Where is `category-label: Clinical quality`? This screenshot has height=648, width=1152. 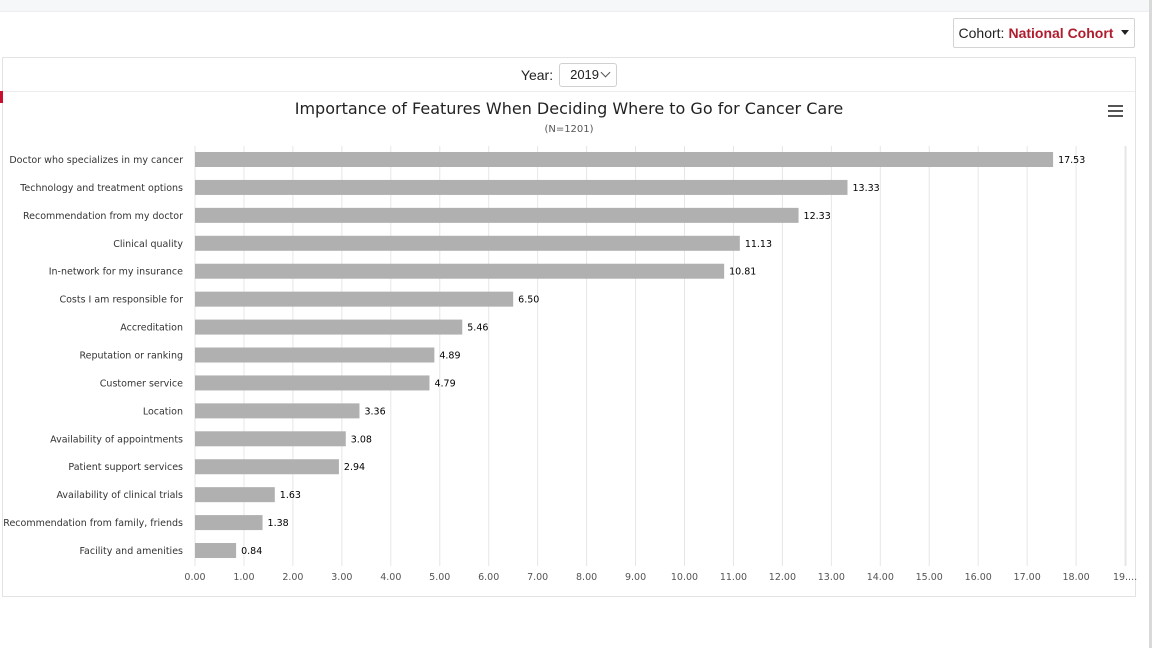
category-label: Clinical quality is located at coordinates (148, 244).